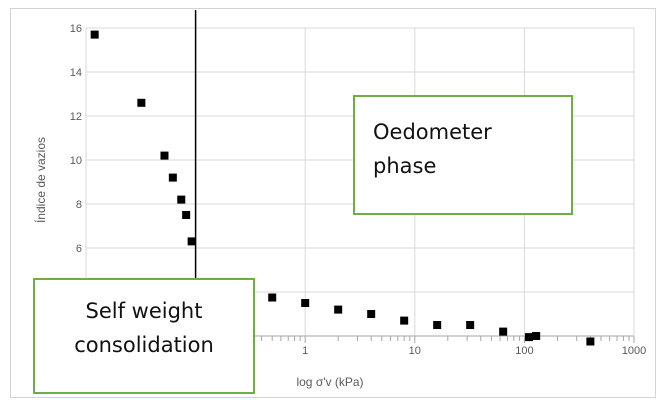 This screenshot has width=670, height=403. Describe the element at coordinates (40, 180) in the screenshot. I see `y-axis-title: Índice de vazios` at that location.